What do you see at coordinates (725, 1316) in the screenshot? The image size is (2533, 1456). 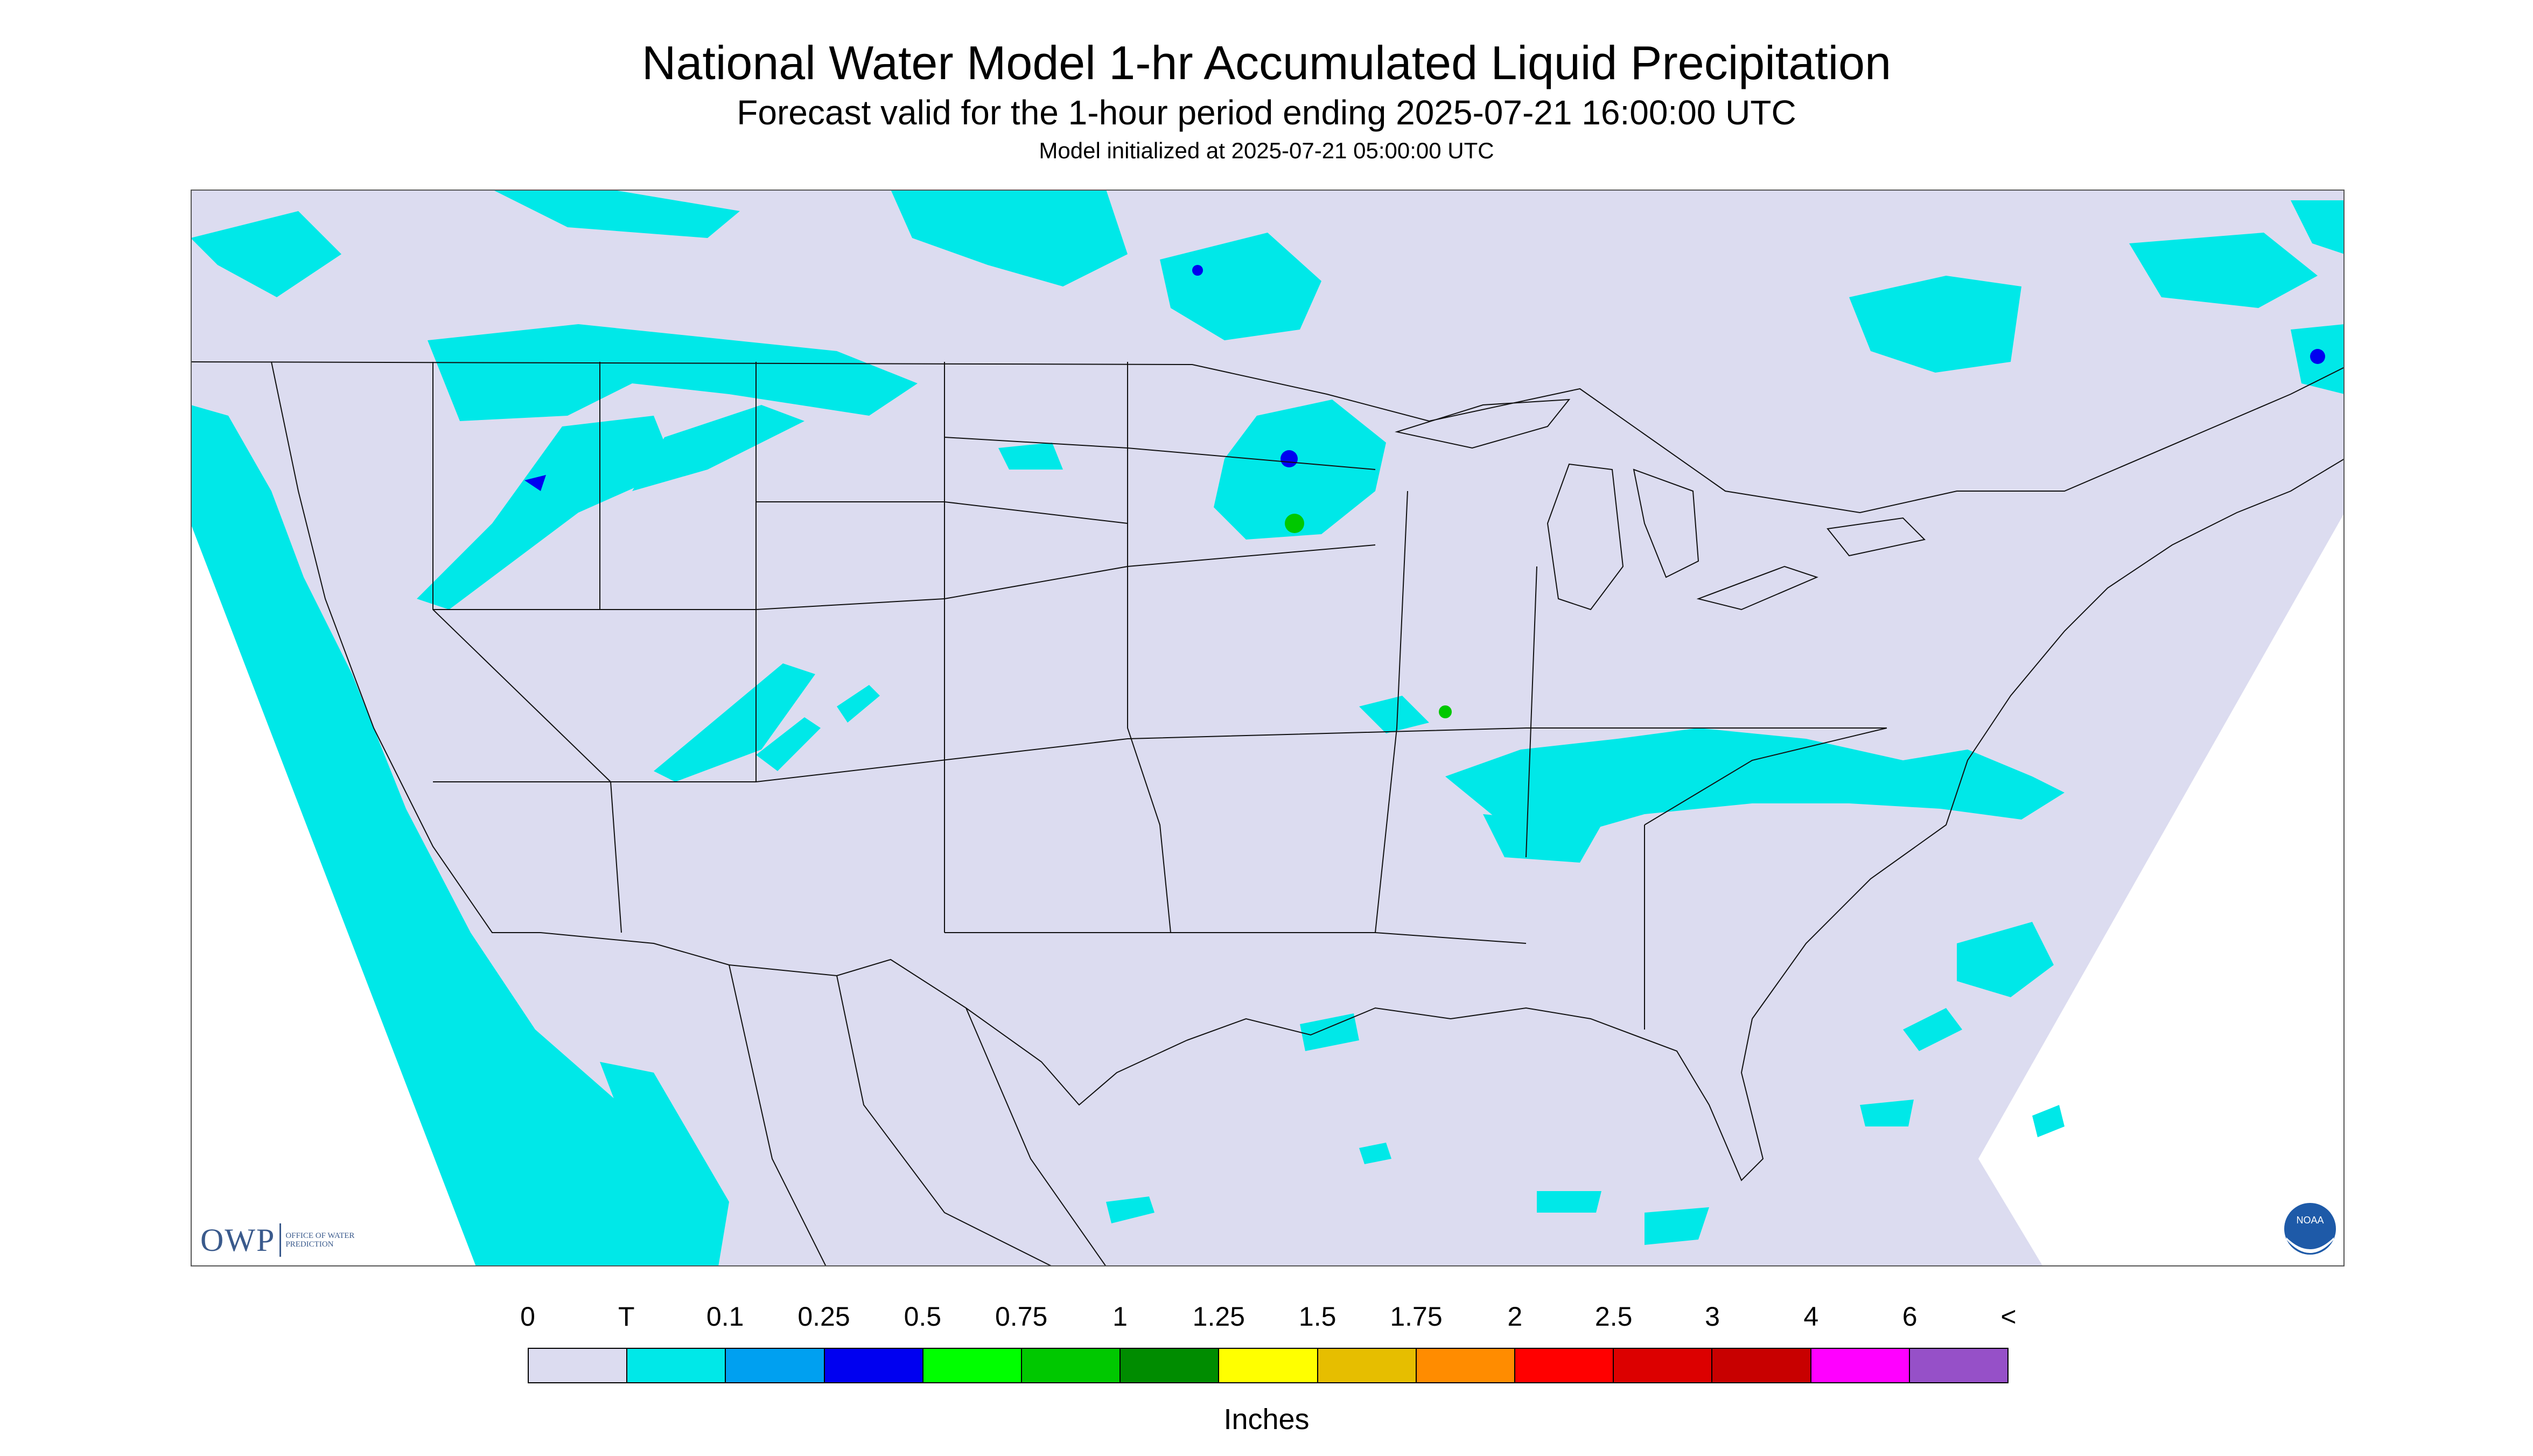 I see `legend-label: 0.1` at bounding box center [725, 1316].